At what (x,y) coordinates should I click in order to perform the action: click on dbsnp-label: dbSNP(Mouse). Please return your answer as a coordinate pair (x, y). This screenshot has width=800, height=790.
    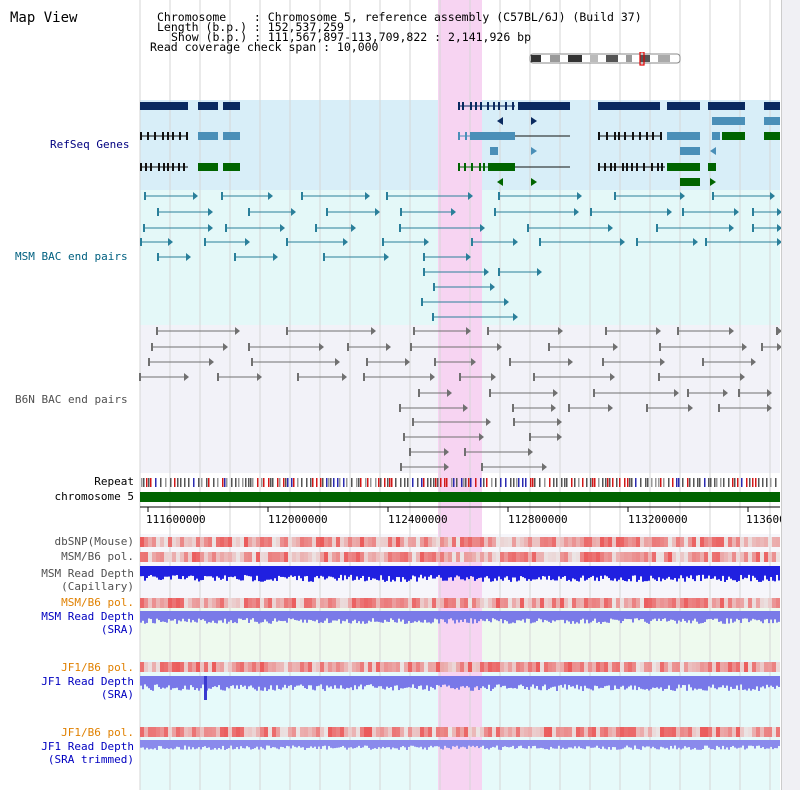
    Looking at the image, I should click on (94, 541).